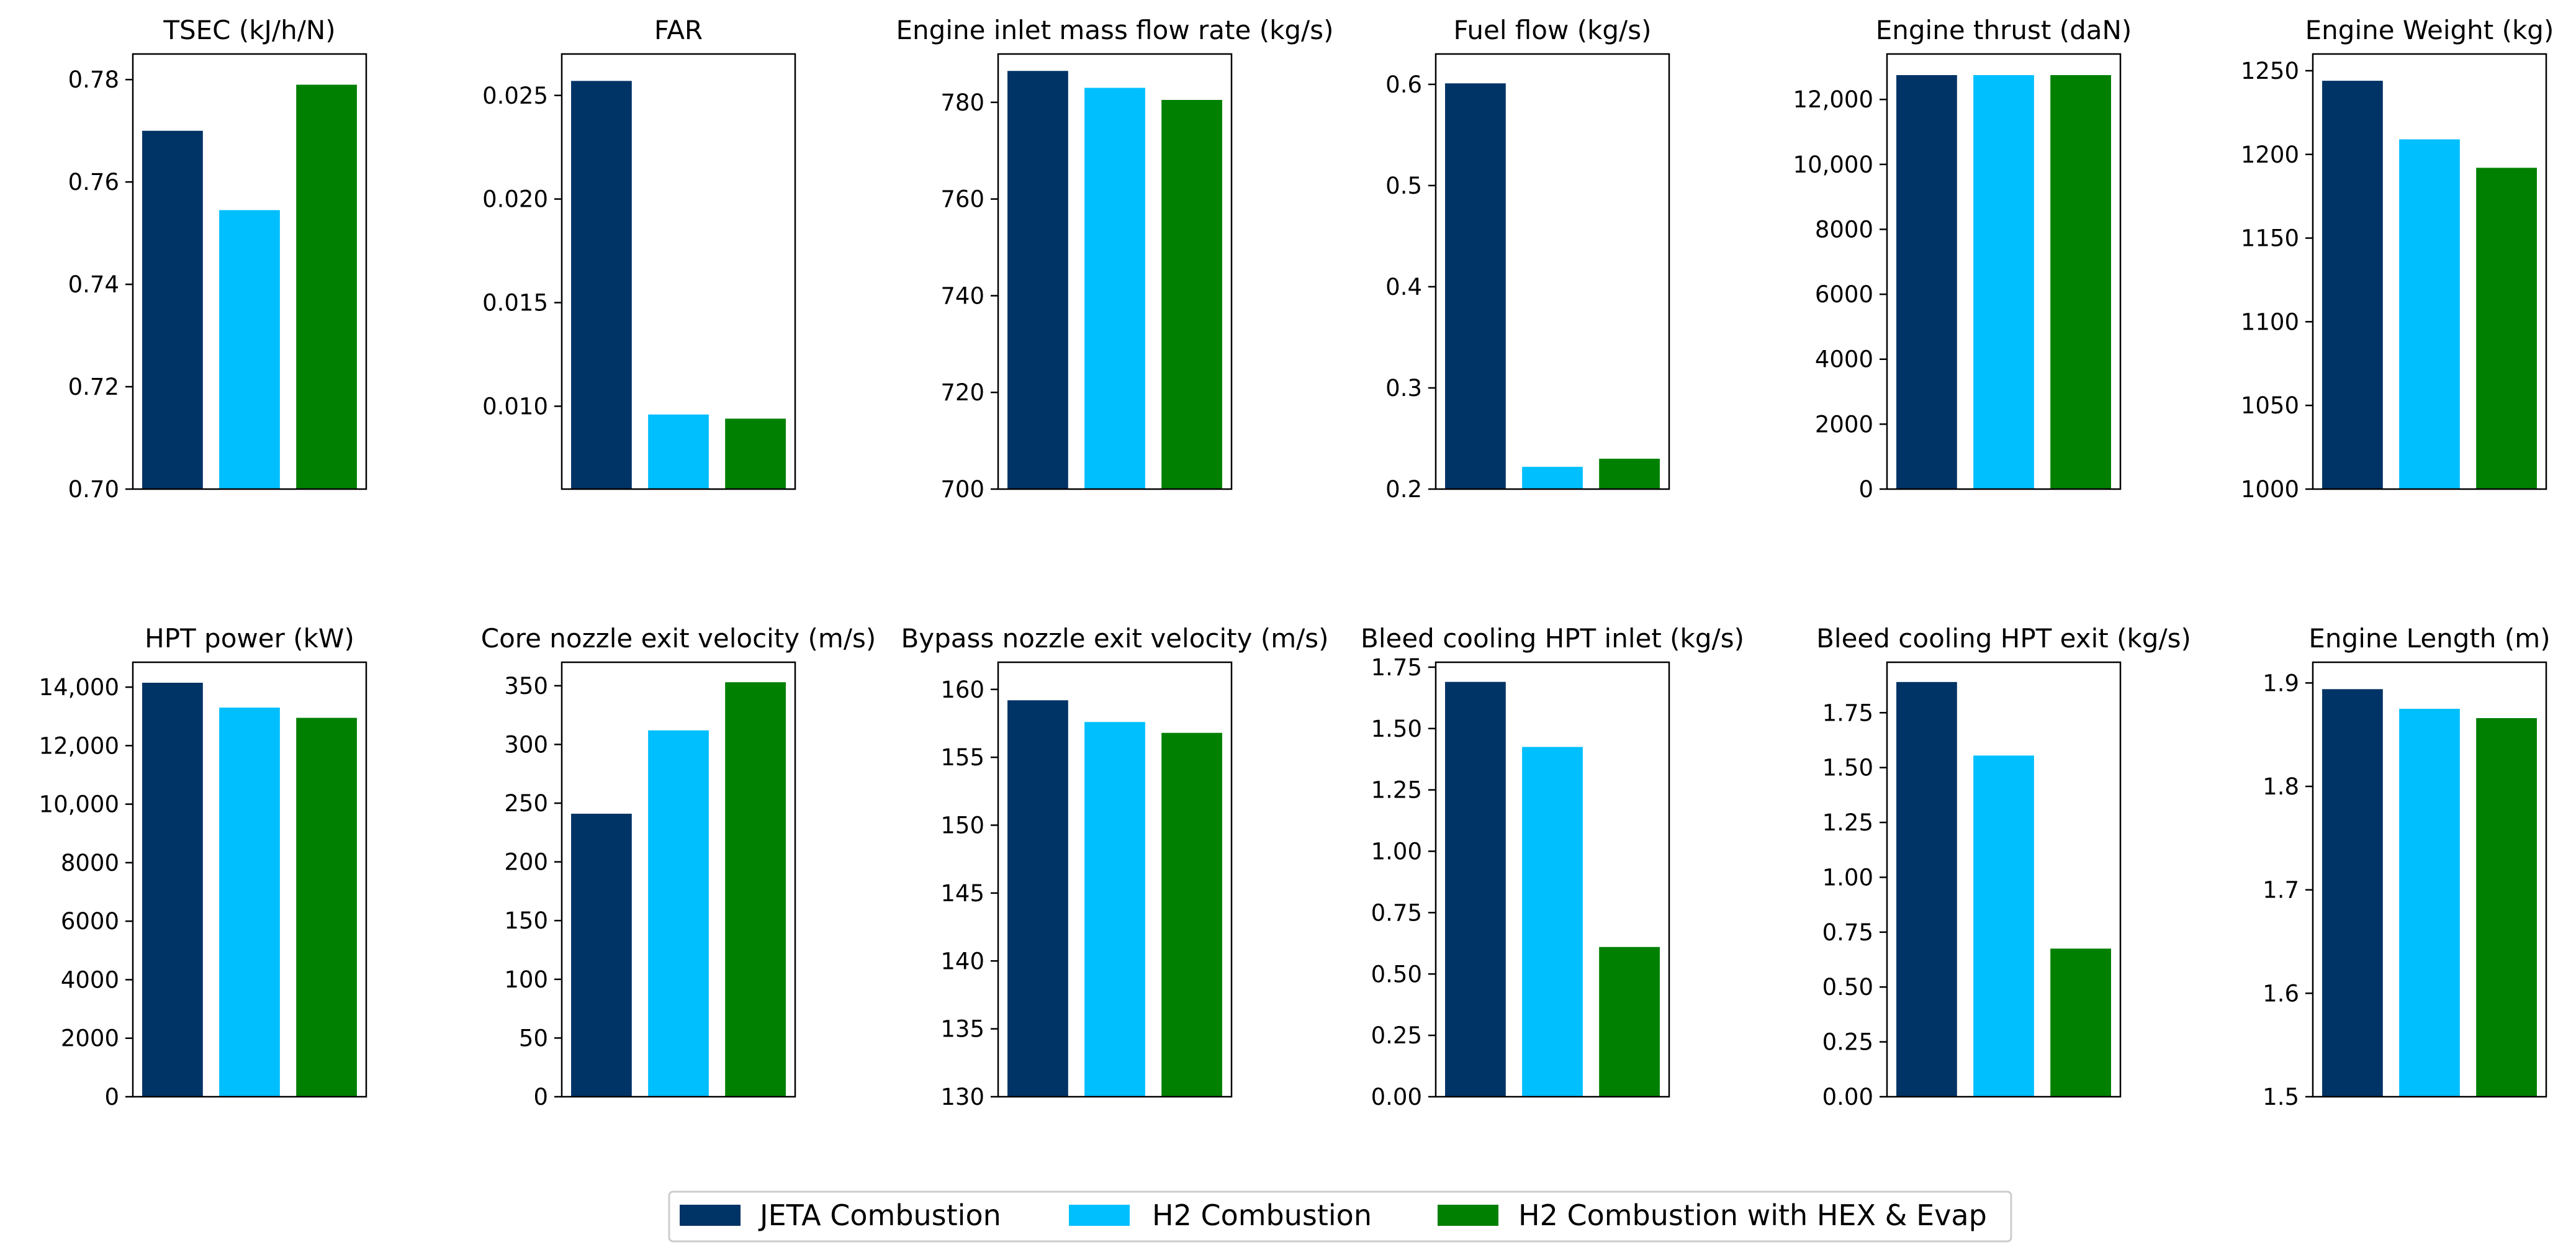 Image resolution: width=2576 pixels, height=1255 pixels. Describe the element at coordinates (962, 690) in the screenshot. I see `y-tick-label: 160` at that location.